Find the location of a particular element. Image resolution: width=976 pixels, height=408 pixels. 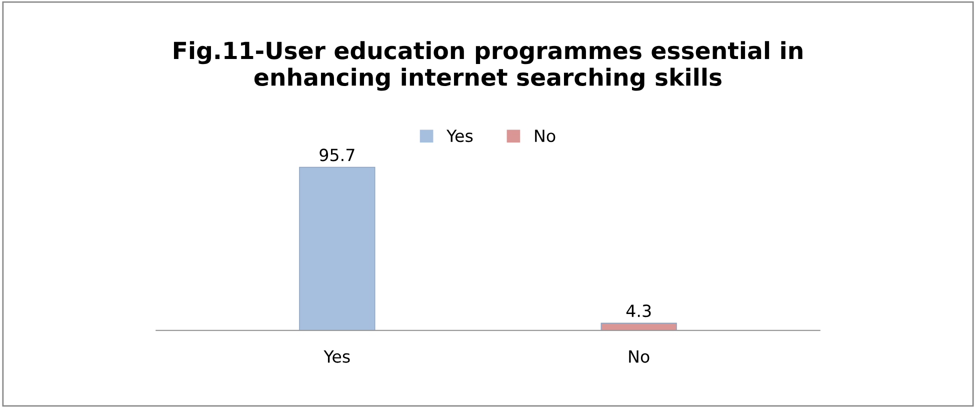

legend-label: No is located at coordinates (545, 136).